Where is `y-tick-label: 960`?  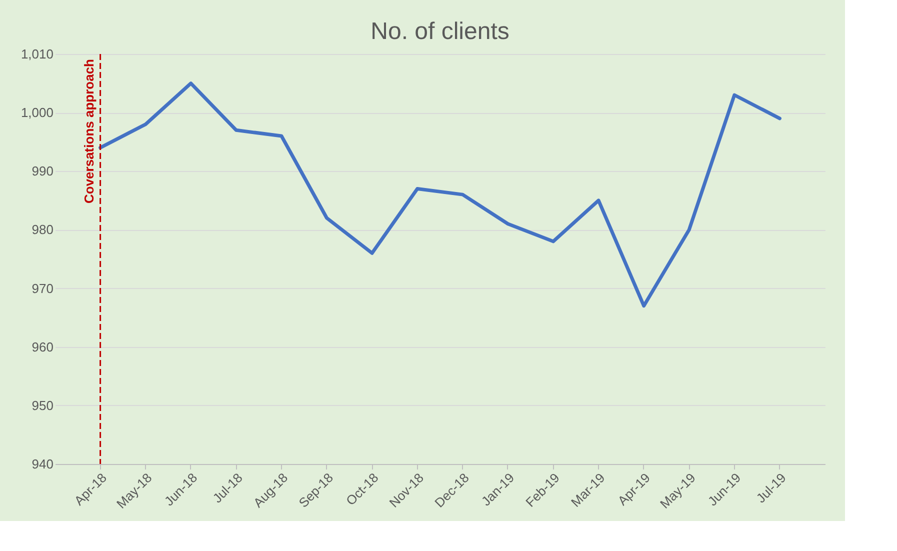 y-tick-label: 960 is located at coordinates (43, 346).